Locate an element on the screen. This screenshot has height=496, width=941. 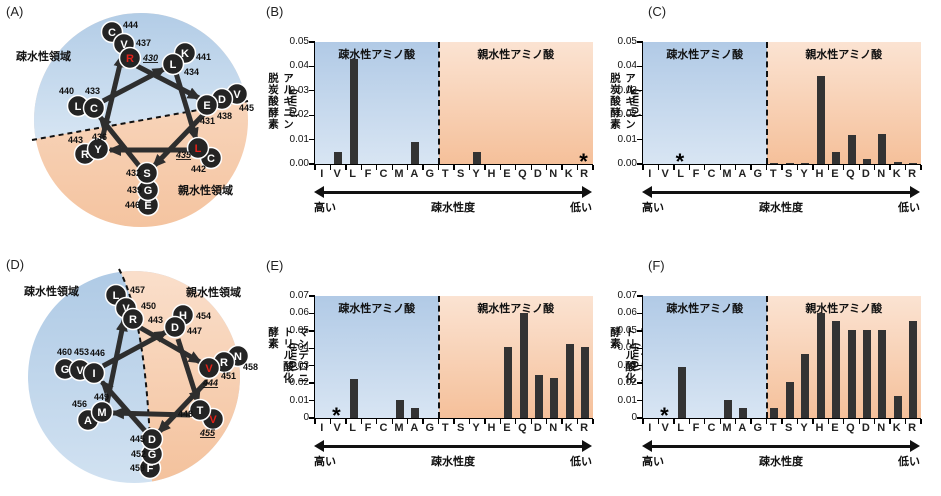
y-axis-title: マンデロニトリル酸化酵素 (U/ml) is located at coordinates (287, 357).